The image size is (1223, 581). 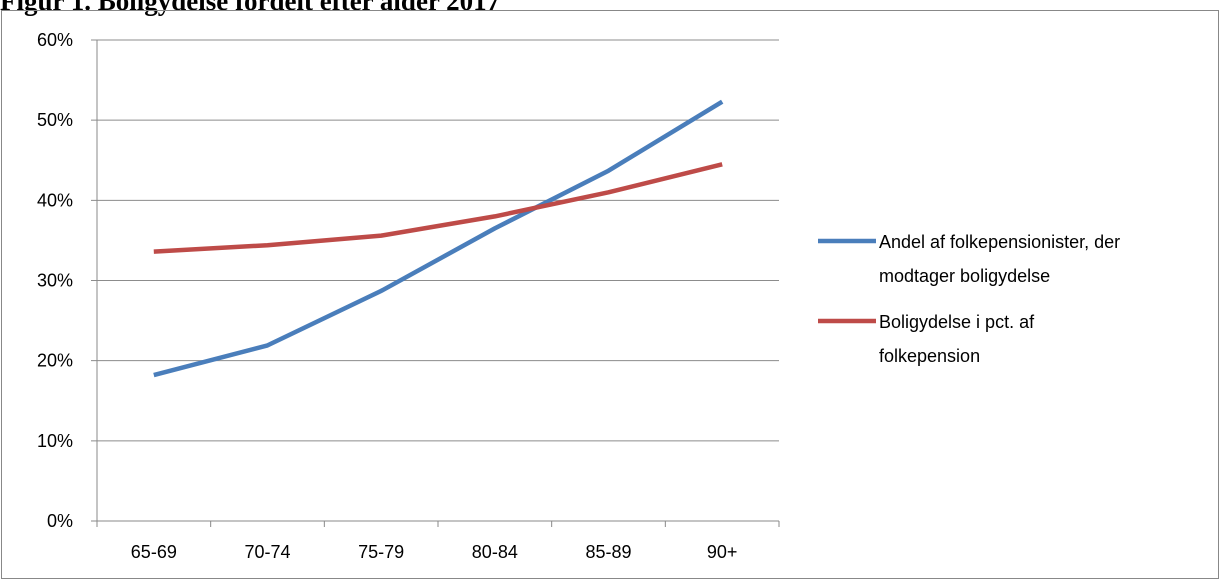 I want to click on y-tick-label: 0%, so click(x=60, y=521).